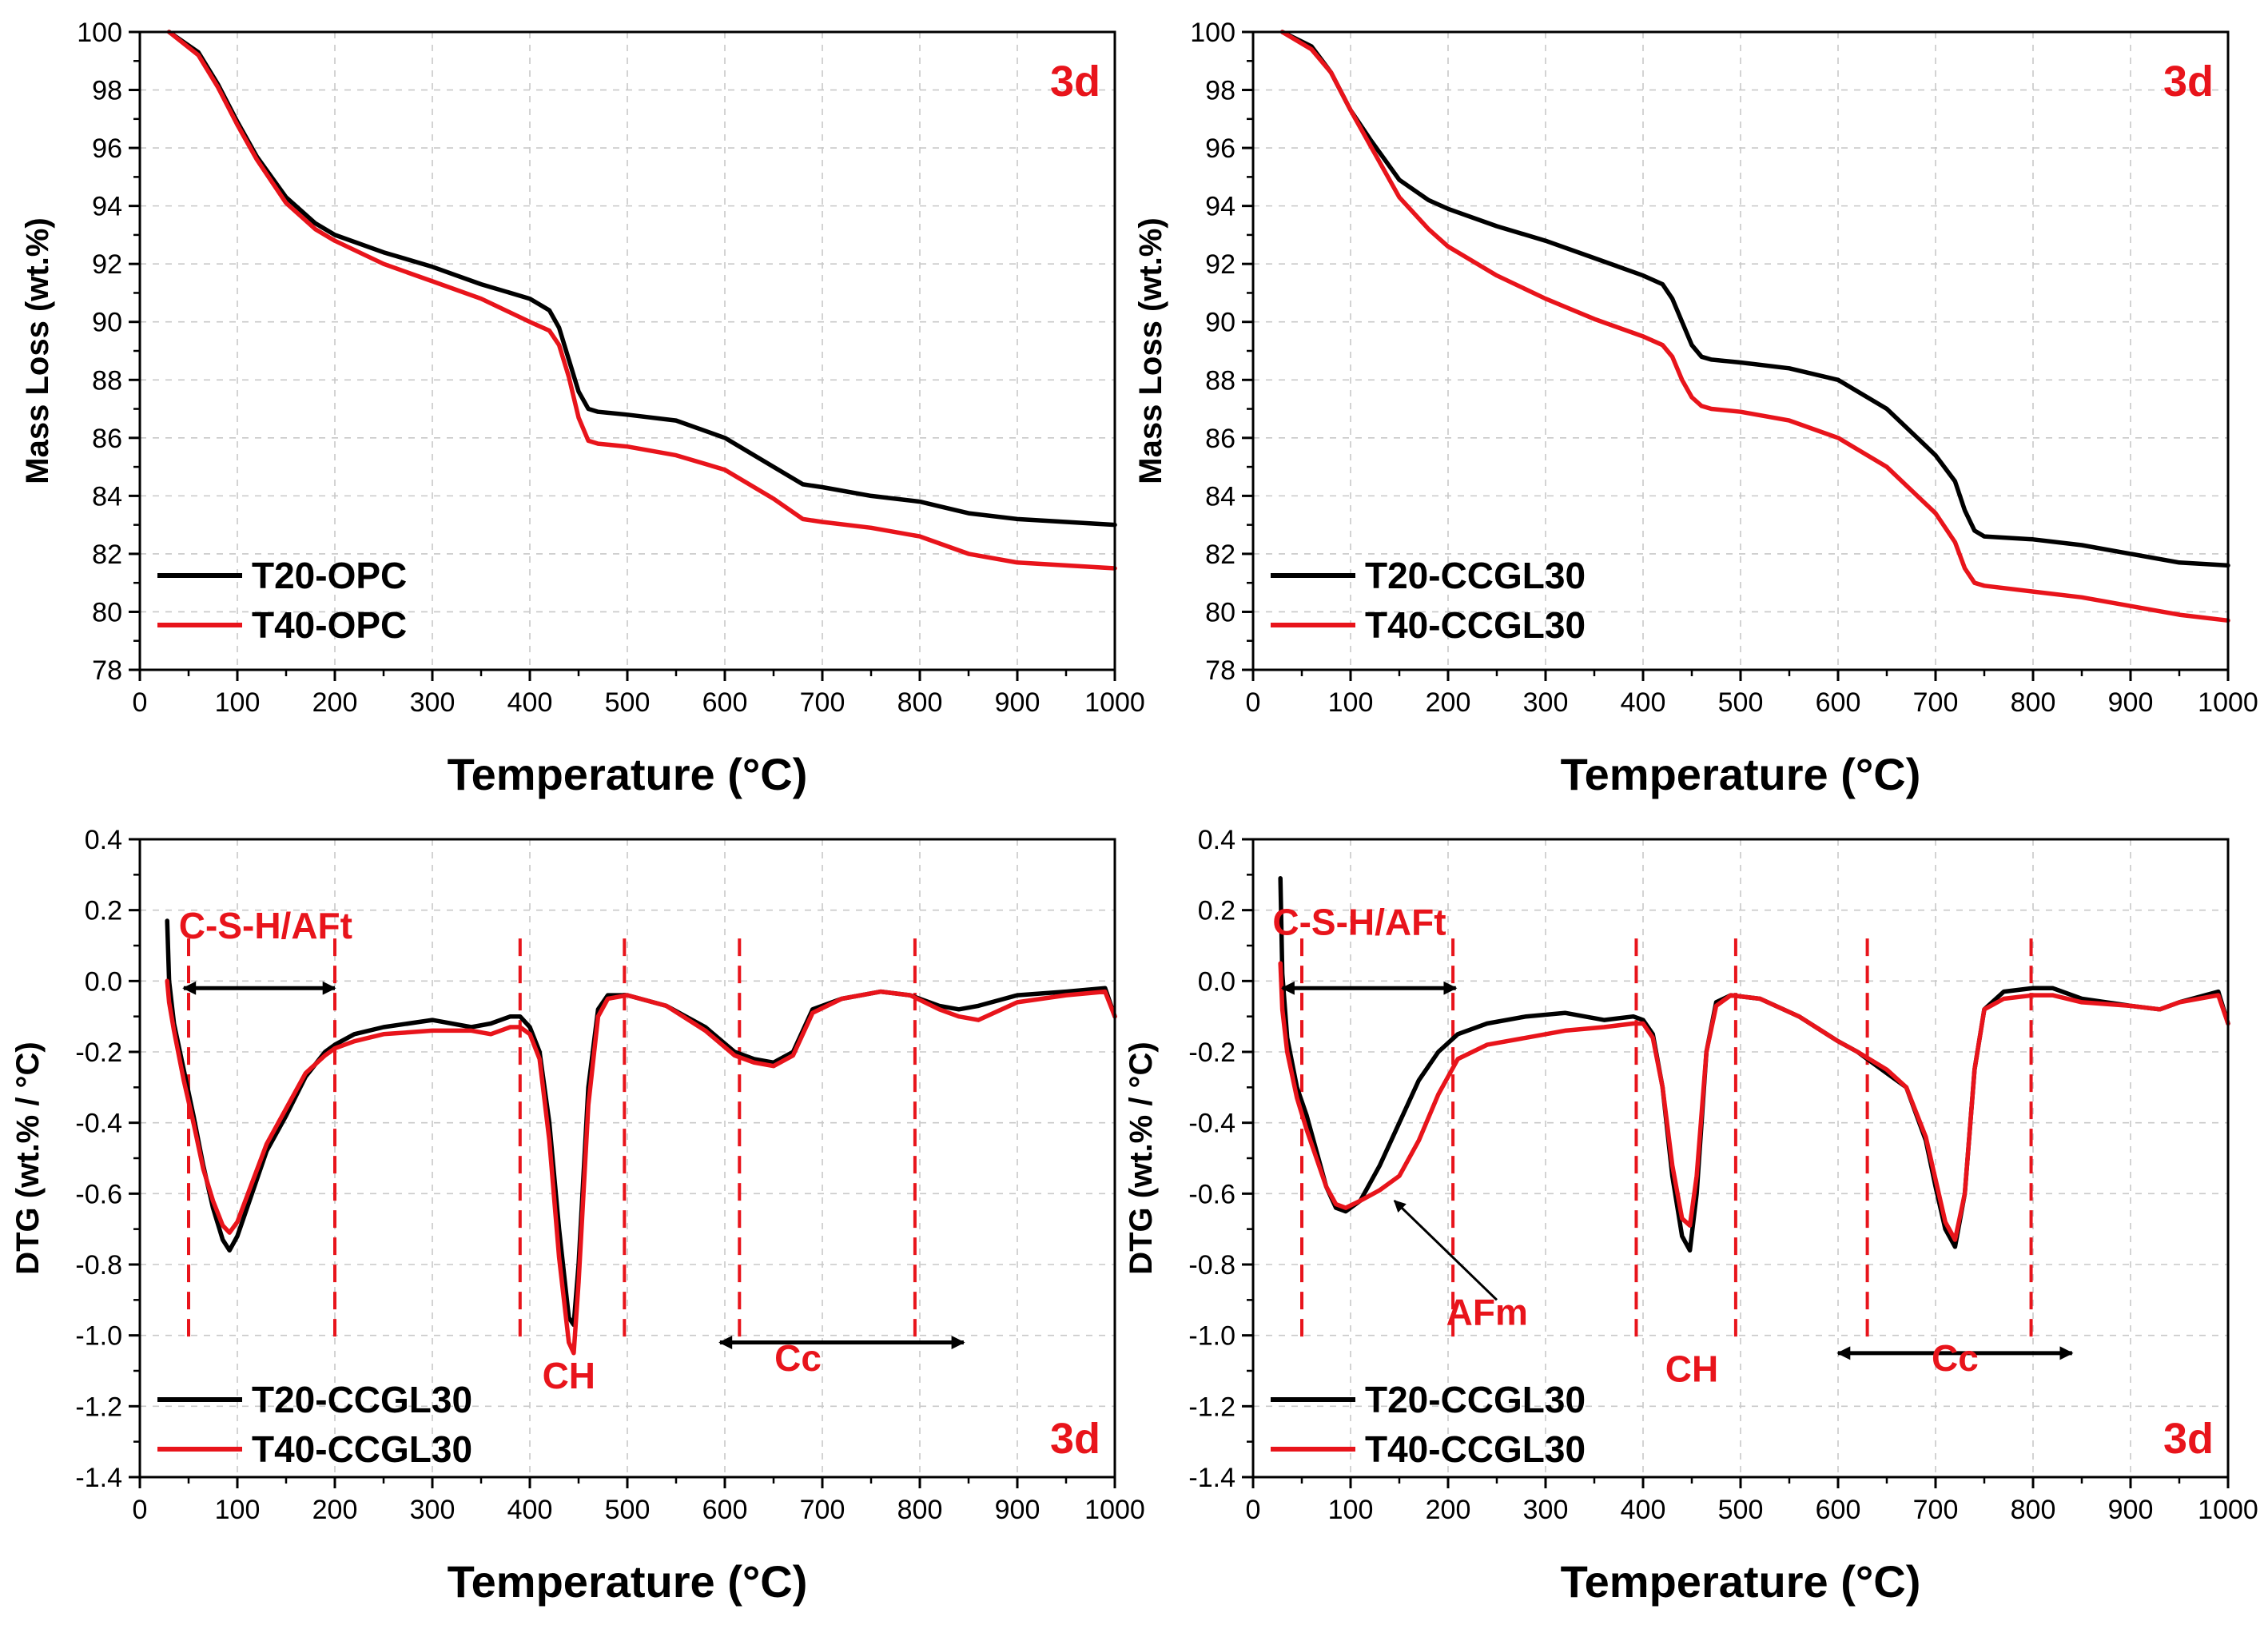 This screenshot has height=1625, width=2268. Describe the element at coordinates (329, 625) in the screenshot. I see `legend-label: T40-OPC` at that location.